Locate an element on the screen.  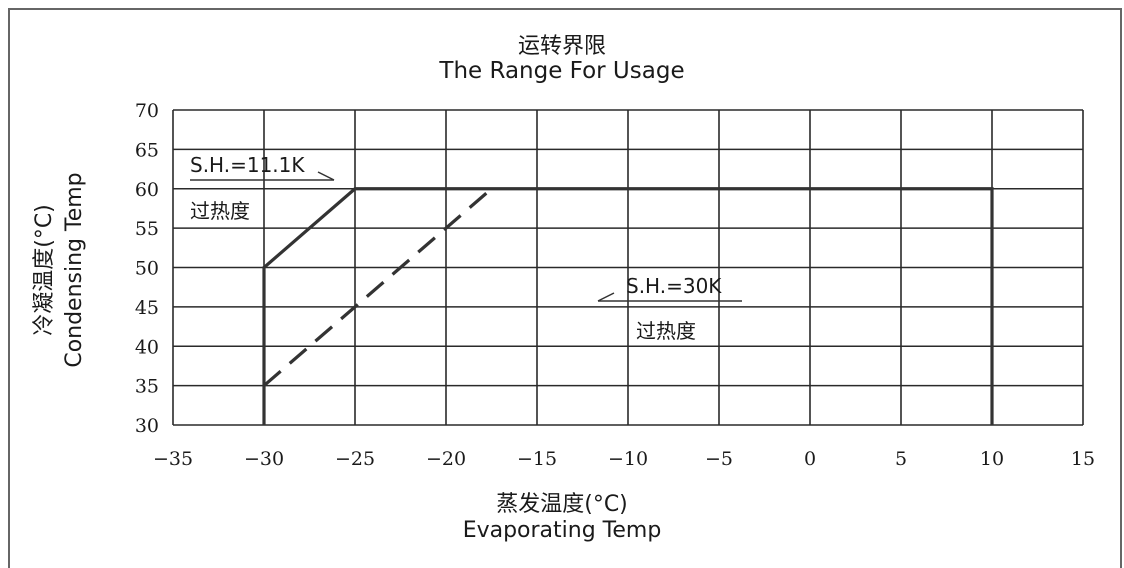
x-tick-label: −30 is located at coordinates (264, 459).